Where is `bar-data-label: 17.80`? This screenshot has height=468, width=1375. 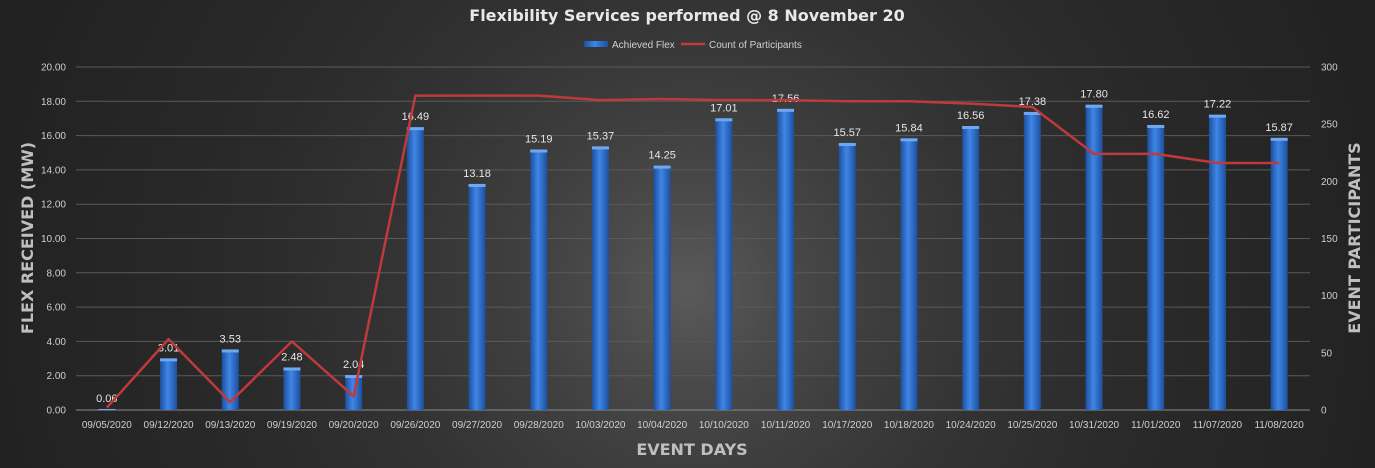
bar-data-label: 17.80 is located at coordinates (1094, 95).